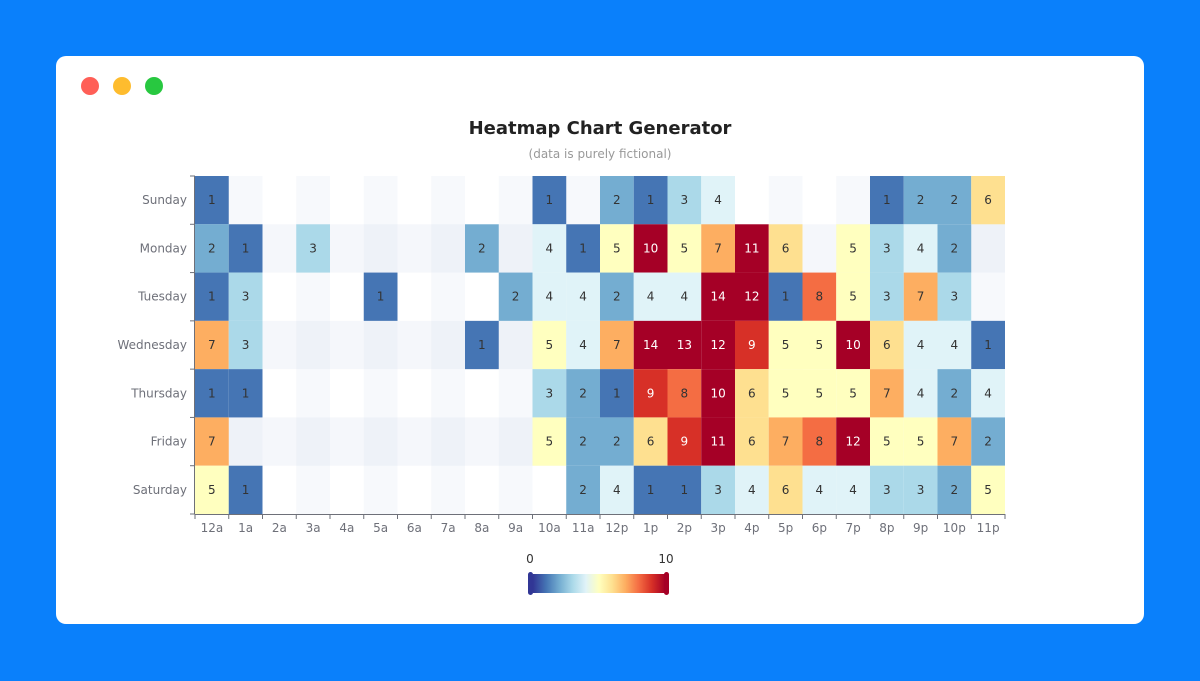 The height and width of the screenshot is (681, 1200). Describe the element at coordinates (90, 86) in the screenshot. I see `close-window-button` at that location.